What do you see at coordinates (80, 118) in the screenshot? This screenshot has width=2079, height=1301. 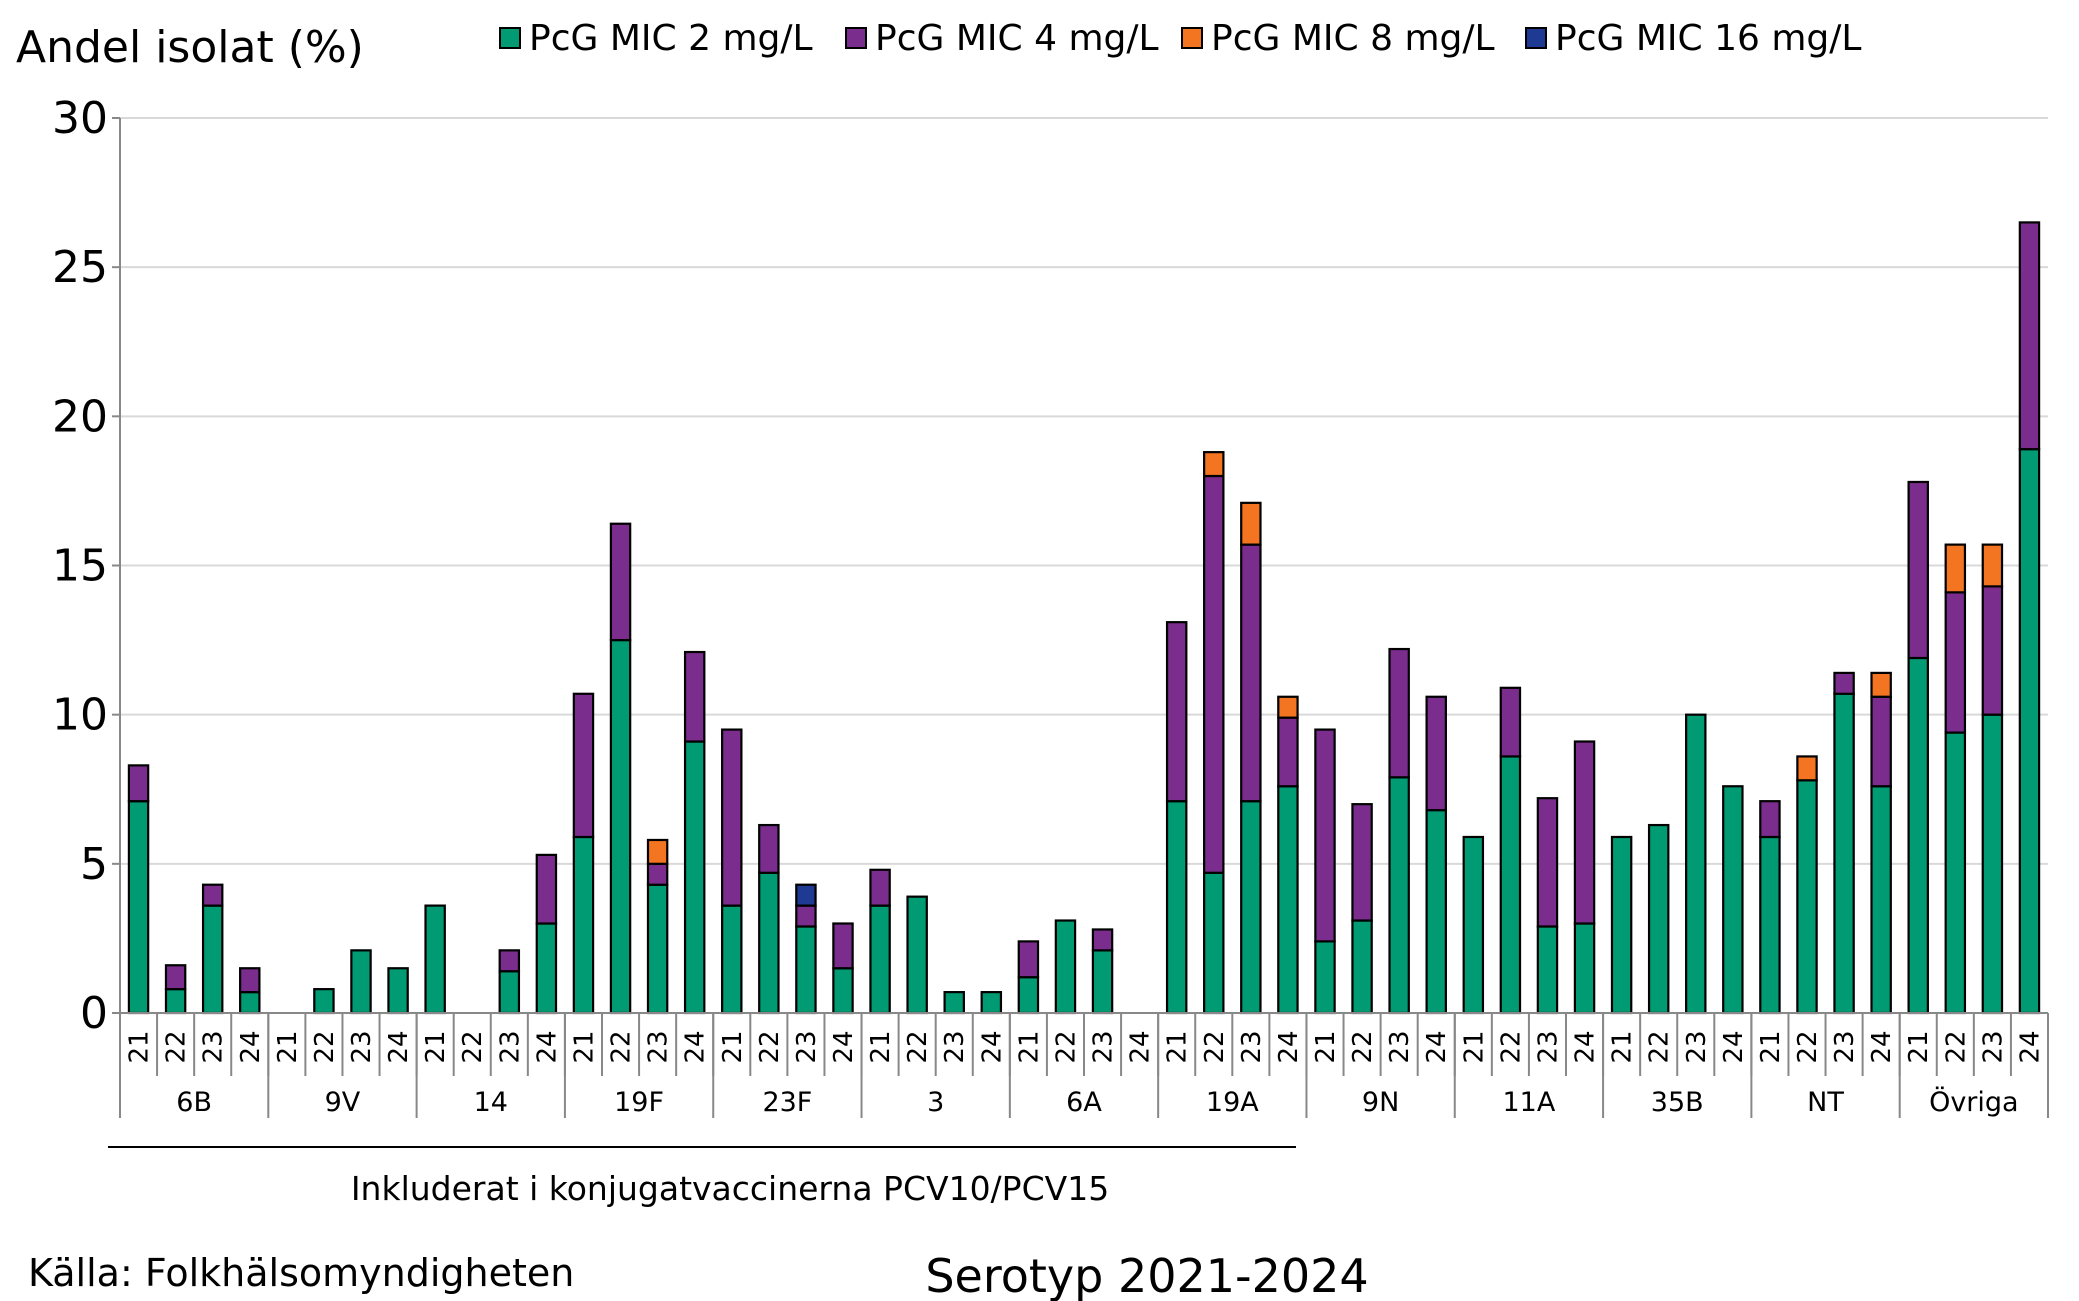 I see `y-tick-label: 30` at bounding box center [80, 118].